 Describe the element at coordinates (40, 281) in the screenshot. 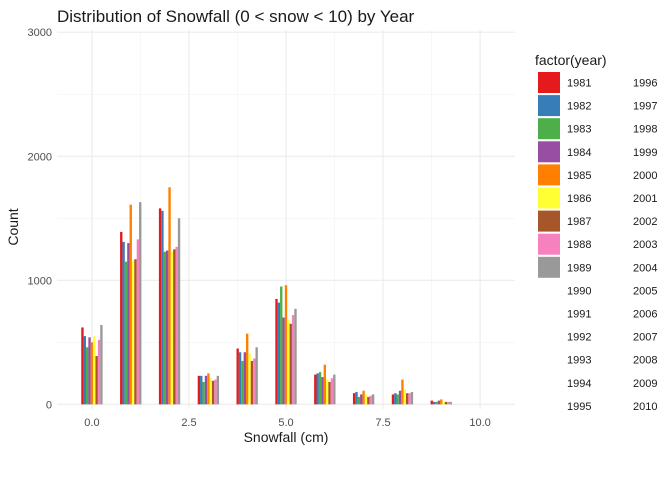

I see `y-tick-label: 1000` at that location.